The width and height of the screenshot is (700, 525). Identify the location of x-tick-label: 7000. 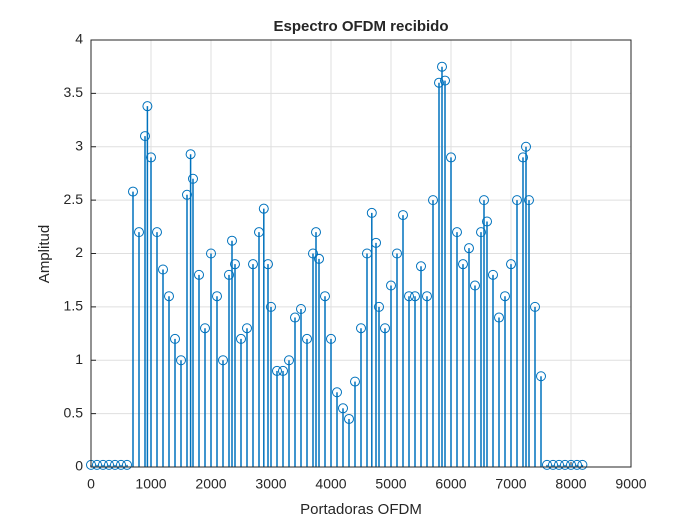
(510, 484).